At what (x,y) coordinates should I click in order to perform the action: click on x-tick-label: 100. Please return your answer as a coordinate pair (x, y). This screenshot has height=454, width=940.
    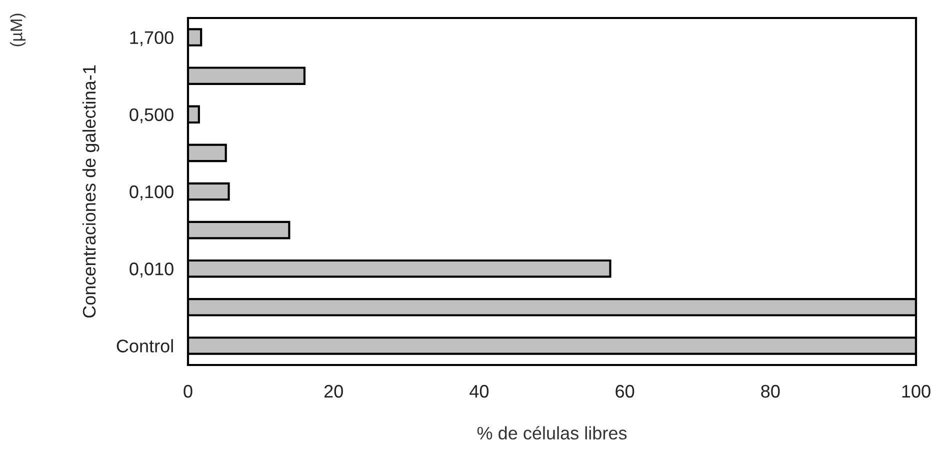
    Looking at the image, I should click on (916, 391).